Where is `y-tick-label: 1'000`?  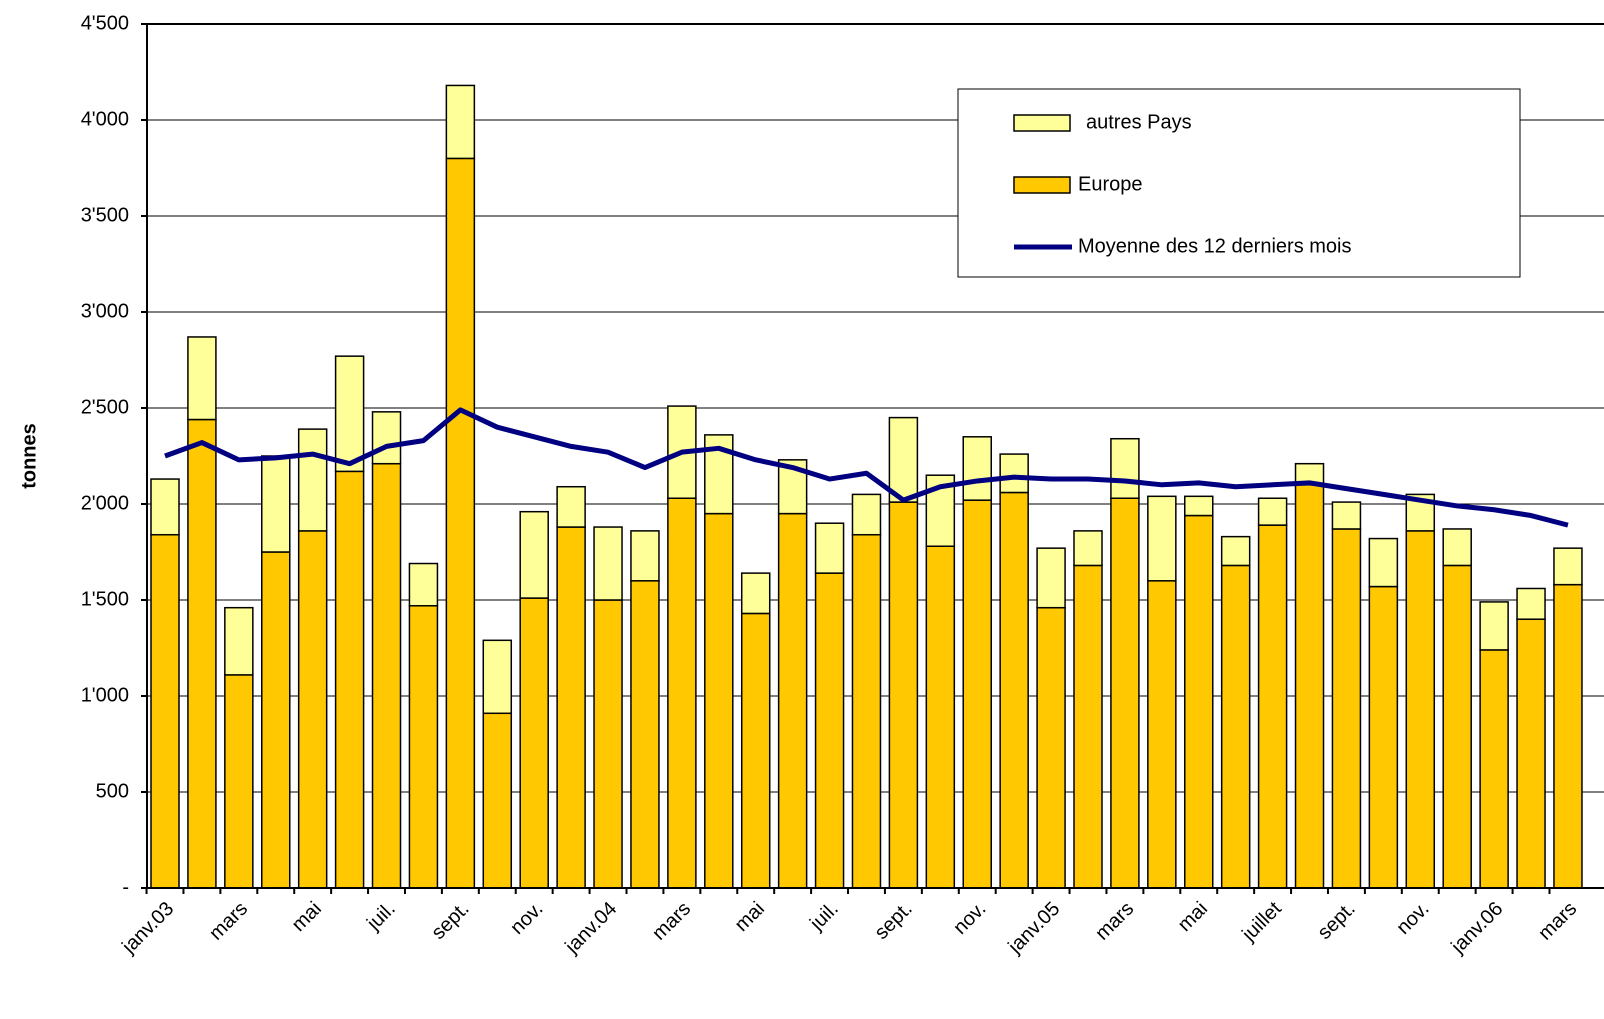
y-tick-label: 1'000 is located at coordinates (105, 695).